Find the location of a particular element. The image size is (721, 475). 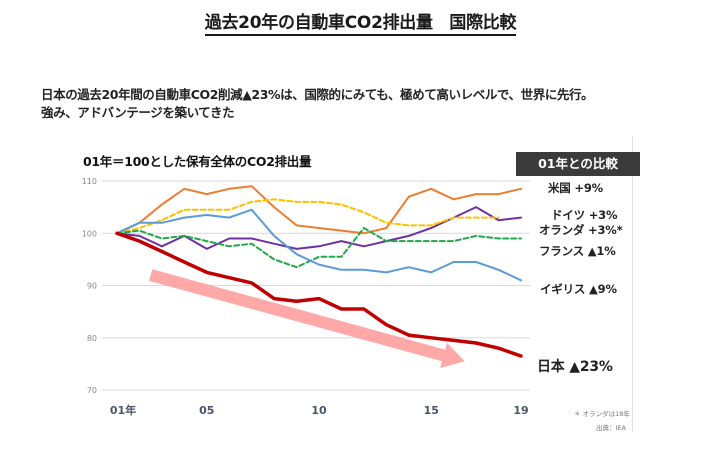

y-tick-label-80: 80 is located at coordinates (92, 338).